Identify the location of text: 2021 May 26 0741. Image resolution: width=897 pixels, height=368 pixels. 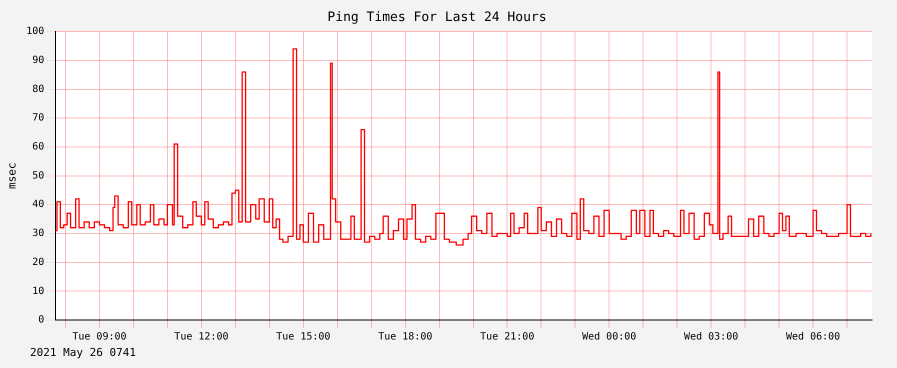
(83, 352).